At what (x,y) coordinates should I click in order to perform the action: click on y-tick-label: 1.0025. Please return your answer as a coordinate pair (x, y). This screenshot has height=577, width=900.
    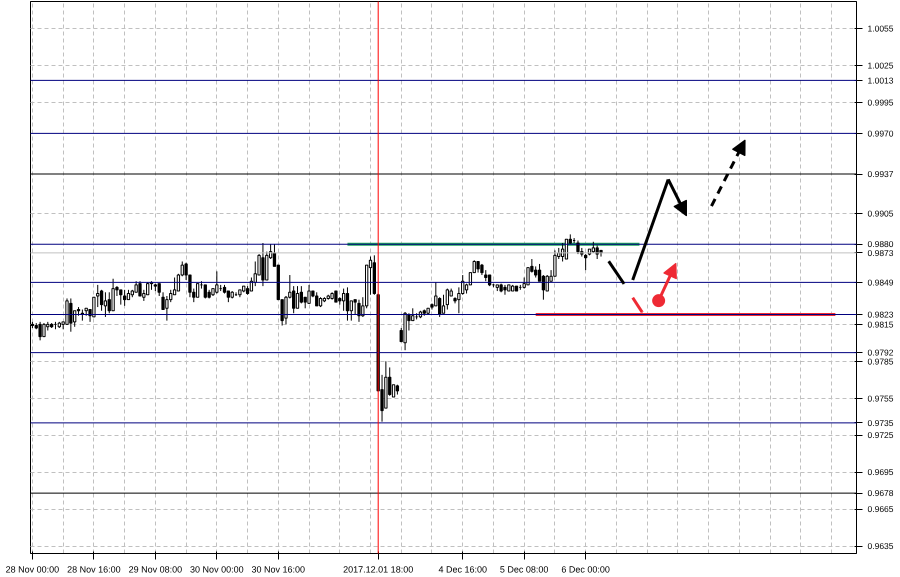
    Looking at the image, I should click on (881, 65).